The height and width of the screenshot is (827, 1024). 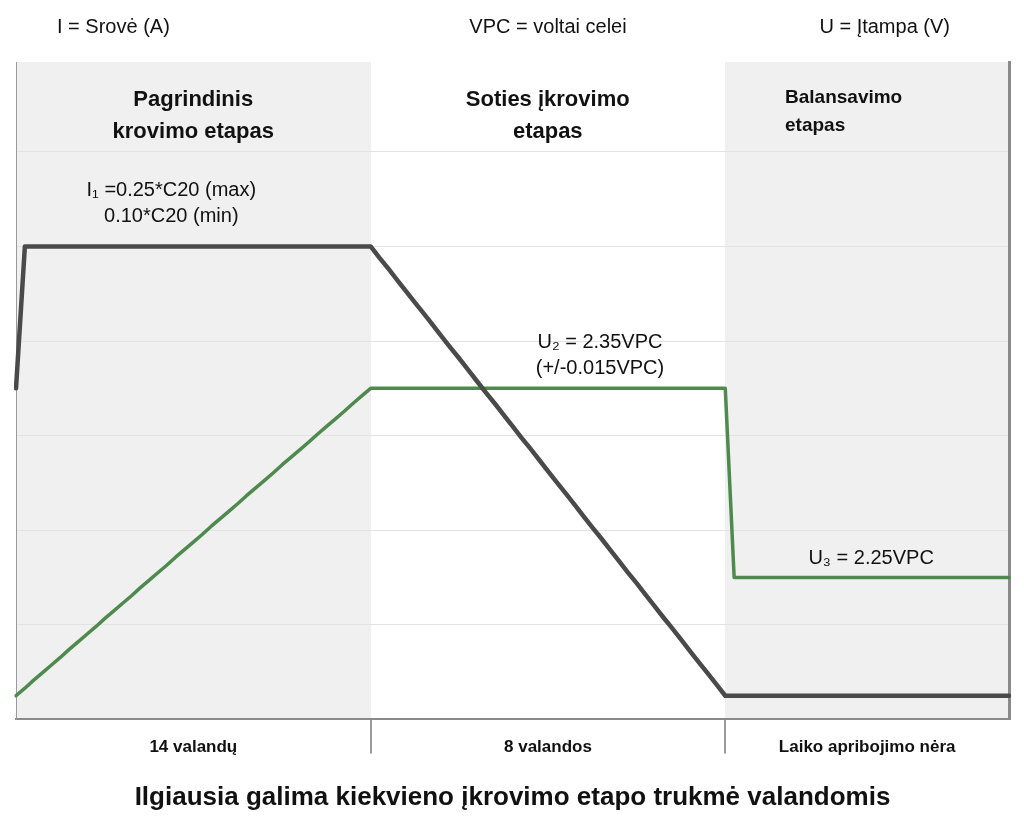 What do you see at coordinates (512, 795) in the screenshot?
I see `x-axis-title: Ilgiausia galima kiekvieno įkrovimo etapo trukmė valandomis` at bounding box center [512, 795].